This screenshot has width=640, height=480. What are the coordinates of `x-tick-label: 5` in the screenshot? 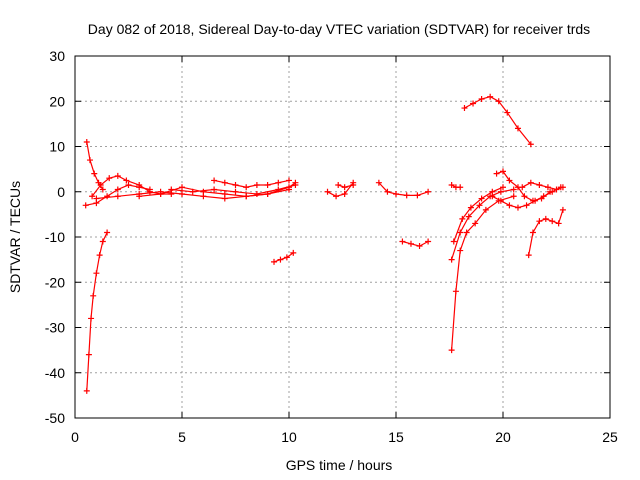 It's located at (182, 437).